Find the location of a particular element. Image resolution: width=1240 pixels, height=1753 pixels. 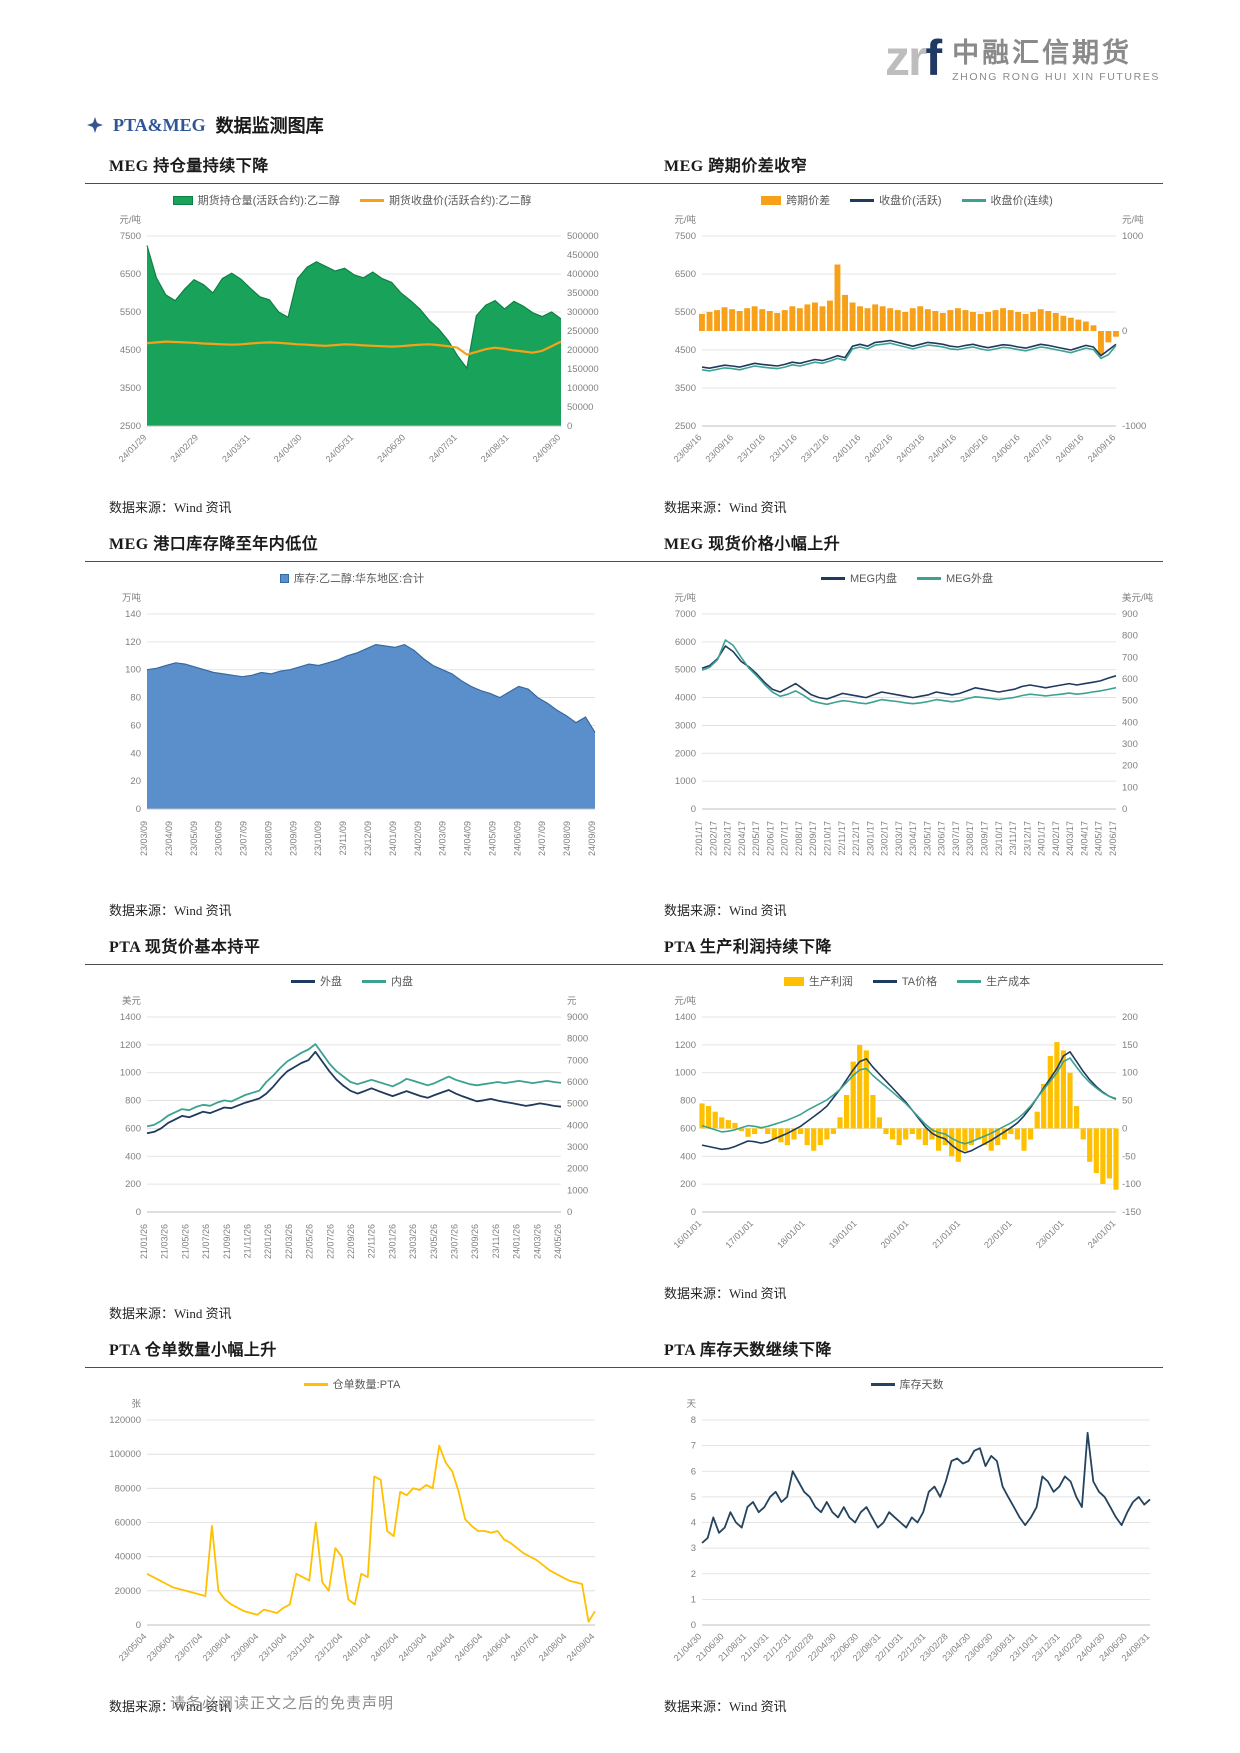

legend-item: 库存天数 is located at coordinates (907, 1384).